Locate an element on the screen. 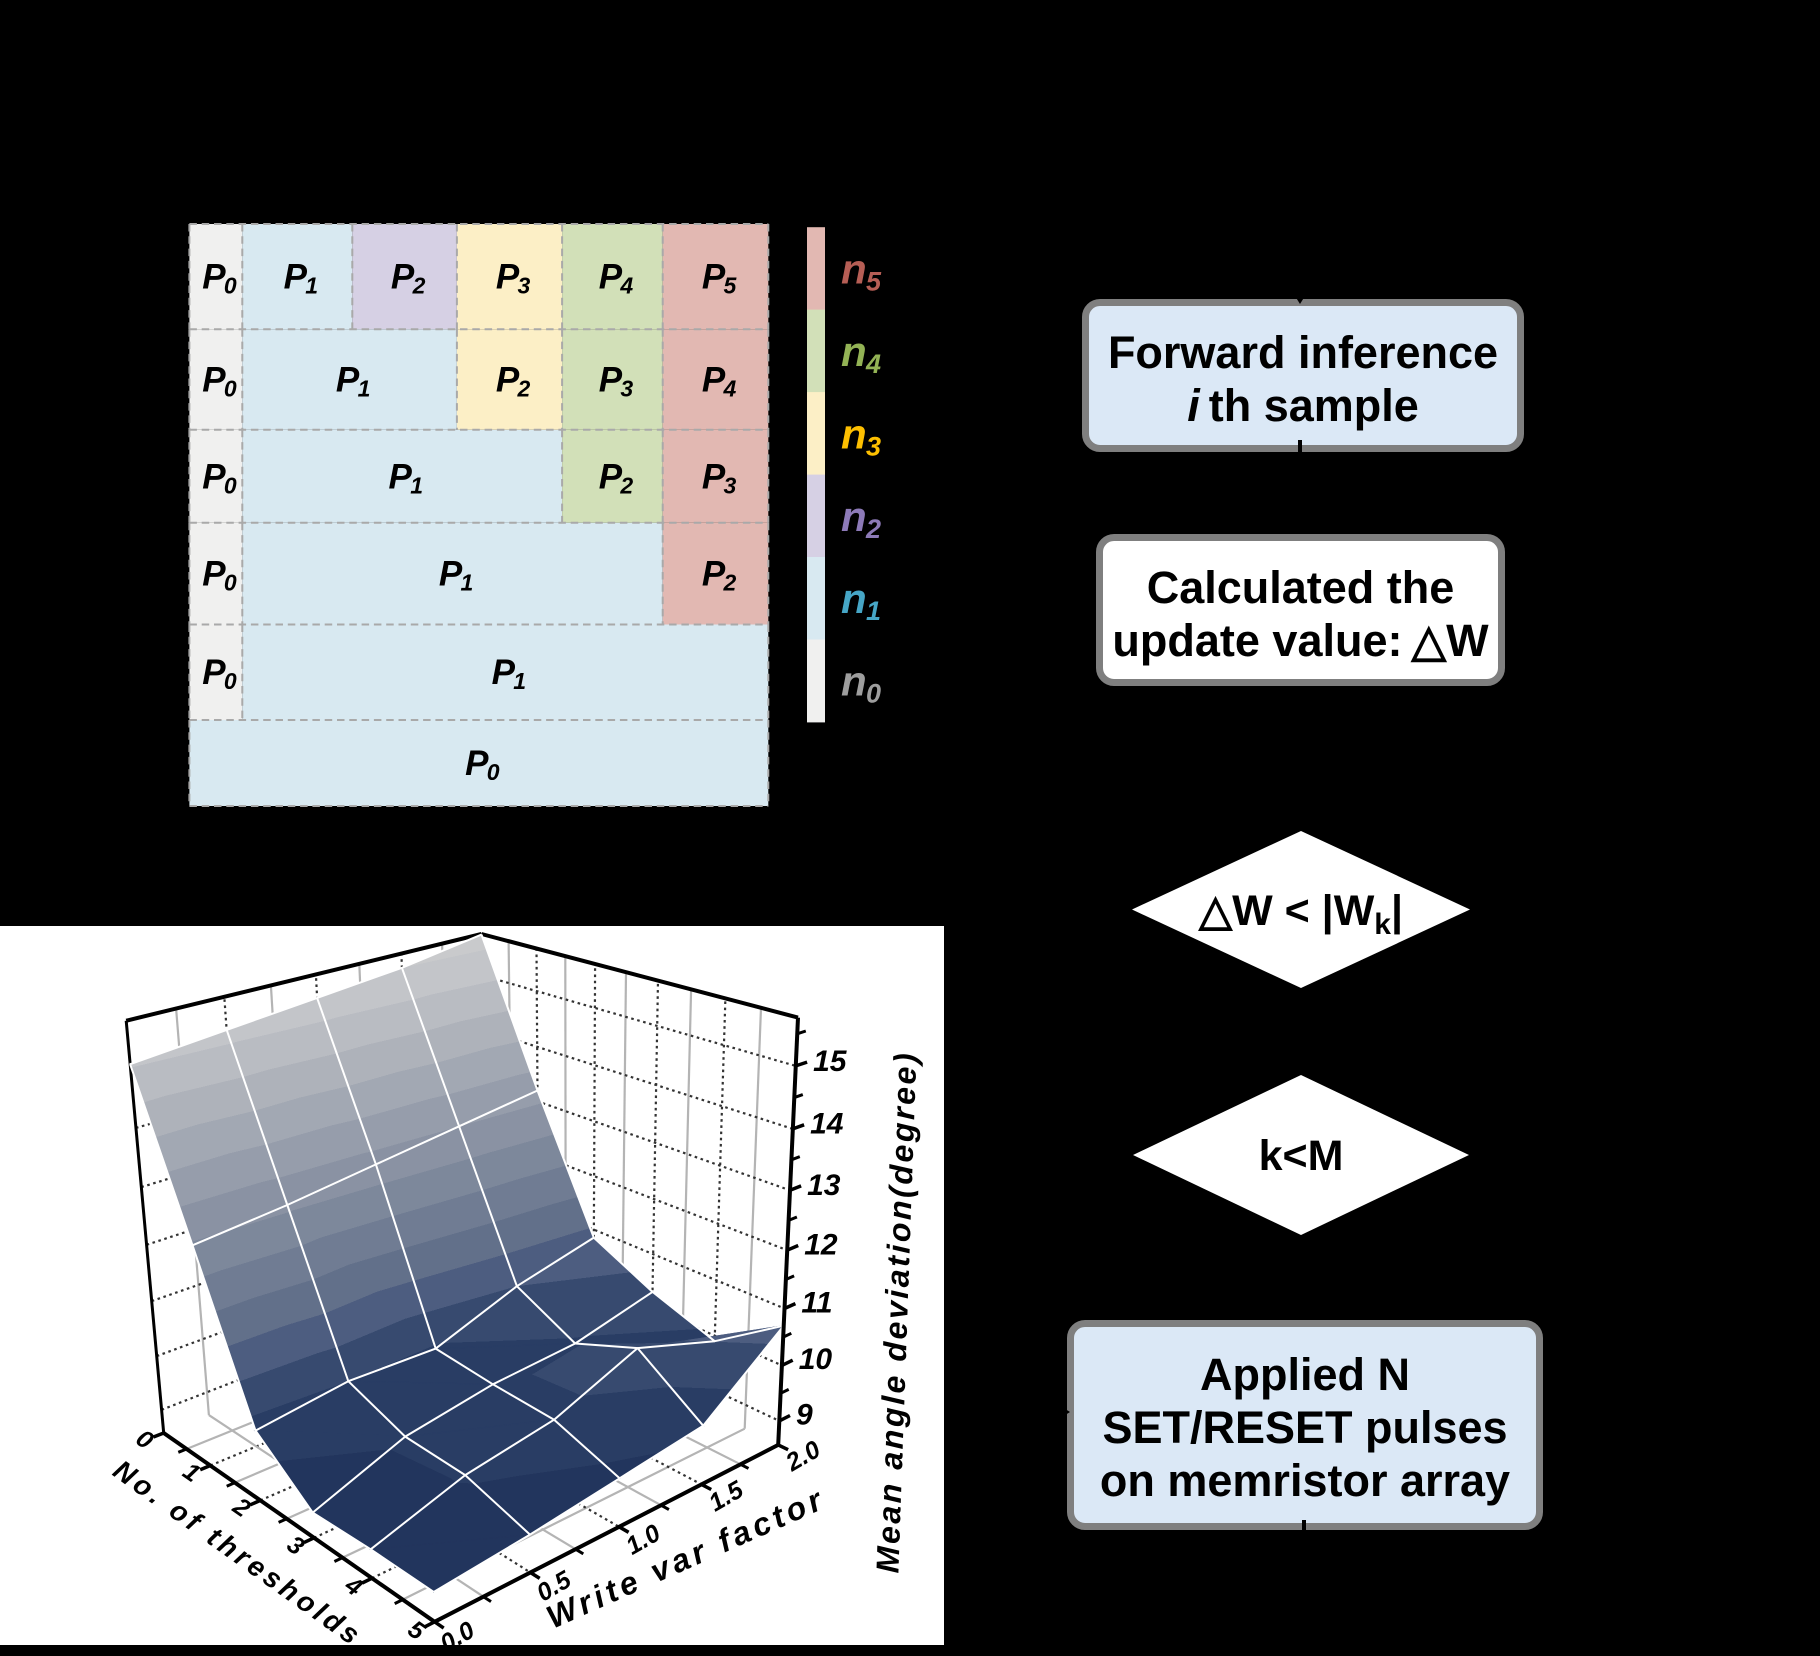 This screenshot has height=1656, width=1820. svg-text: △W < |Wk| is located at coordinates (1300, 914).